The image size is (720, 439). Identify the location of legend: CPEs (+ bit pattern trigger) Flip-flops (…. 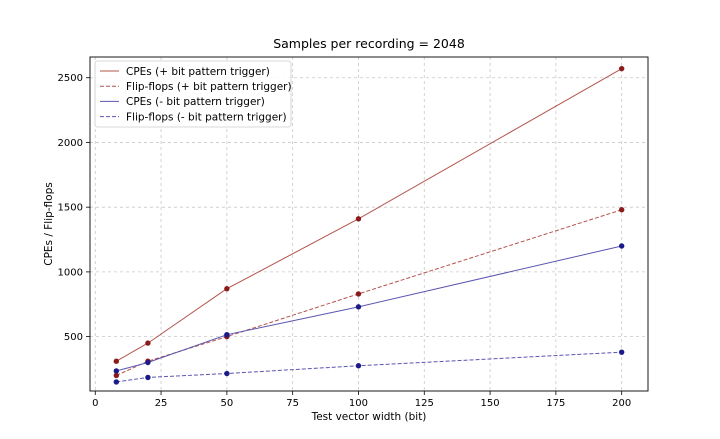
(193, 94).